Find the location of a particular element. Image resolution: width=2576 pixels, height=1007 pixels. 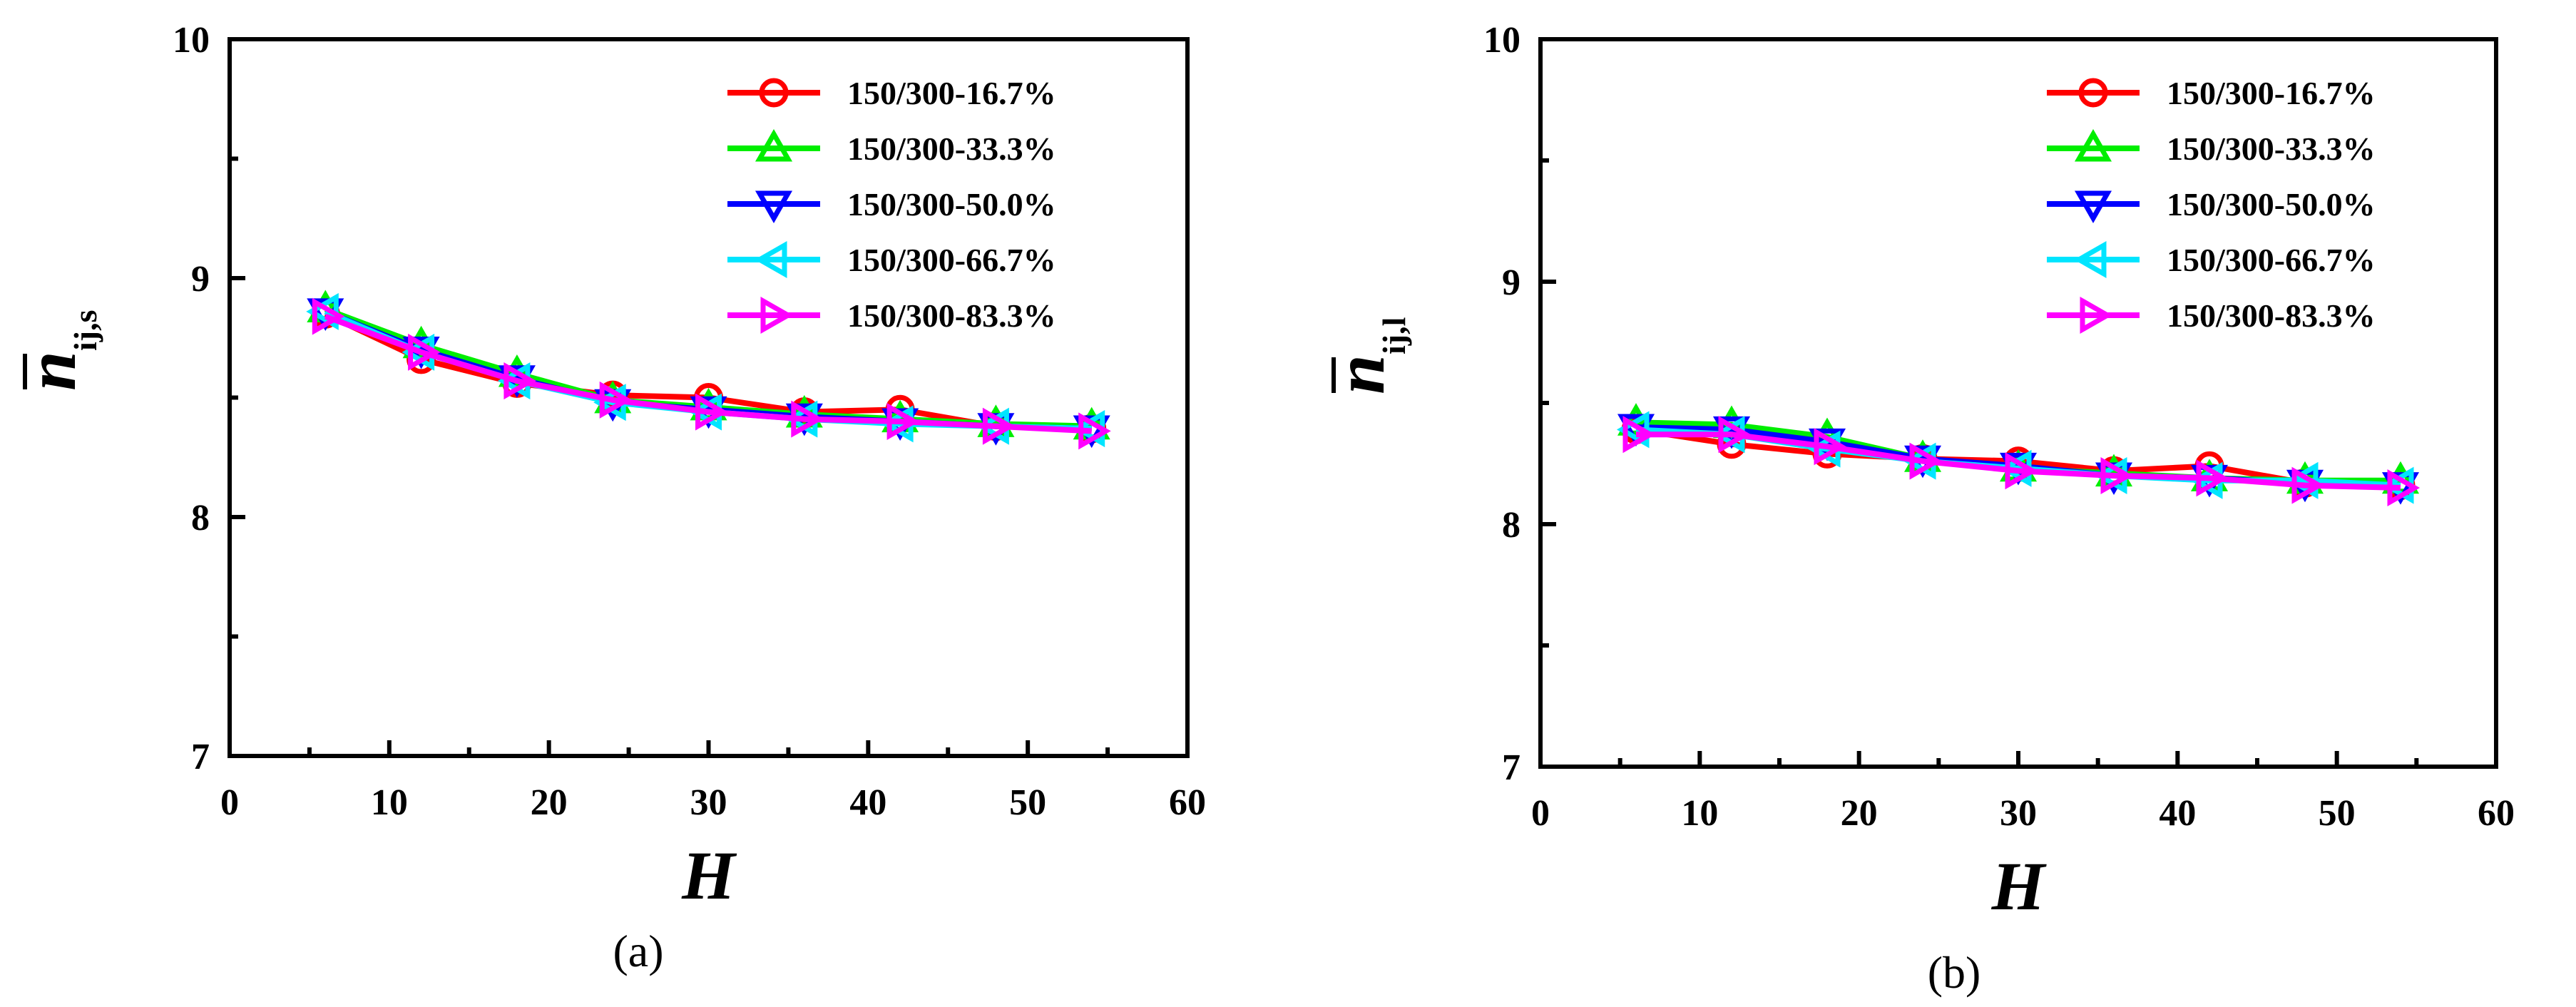

y-axis-title: nij,s is located at coordinates (57, 350).